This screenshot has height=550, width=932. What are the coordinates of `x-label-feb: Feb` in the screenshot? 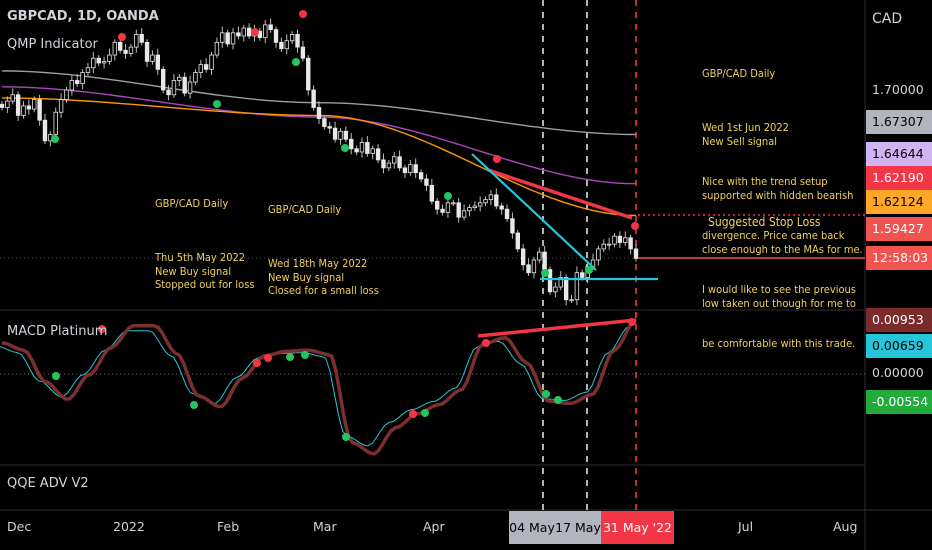 It's located at (228, 526).